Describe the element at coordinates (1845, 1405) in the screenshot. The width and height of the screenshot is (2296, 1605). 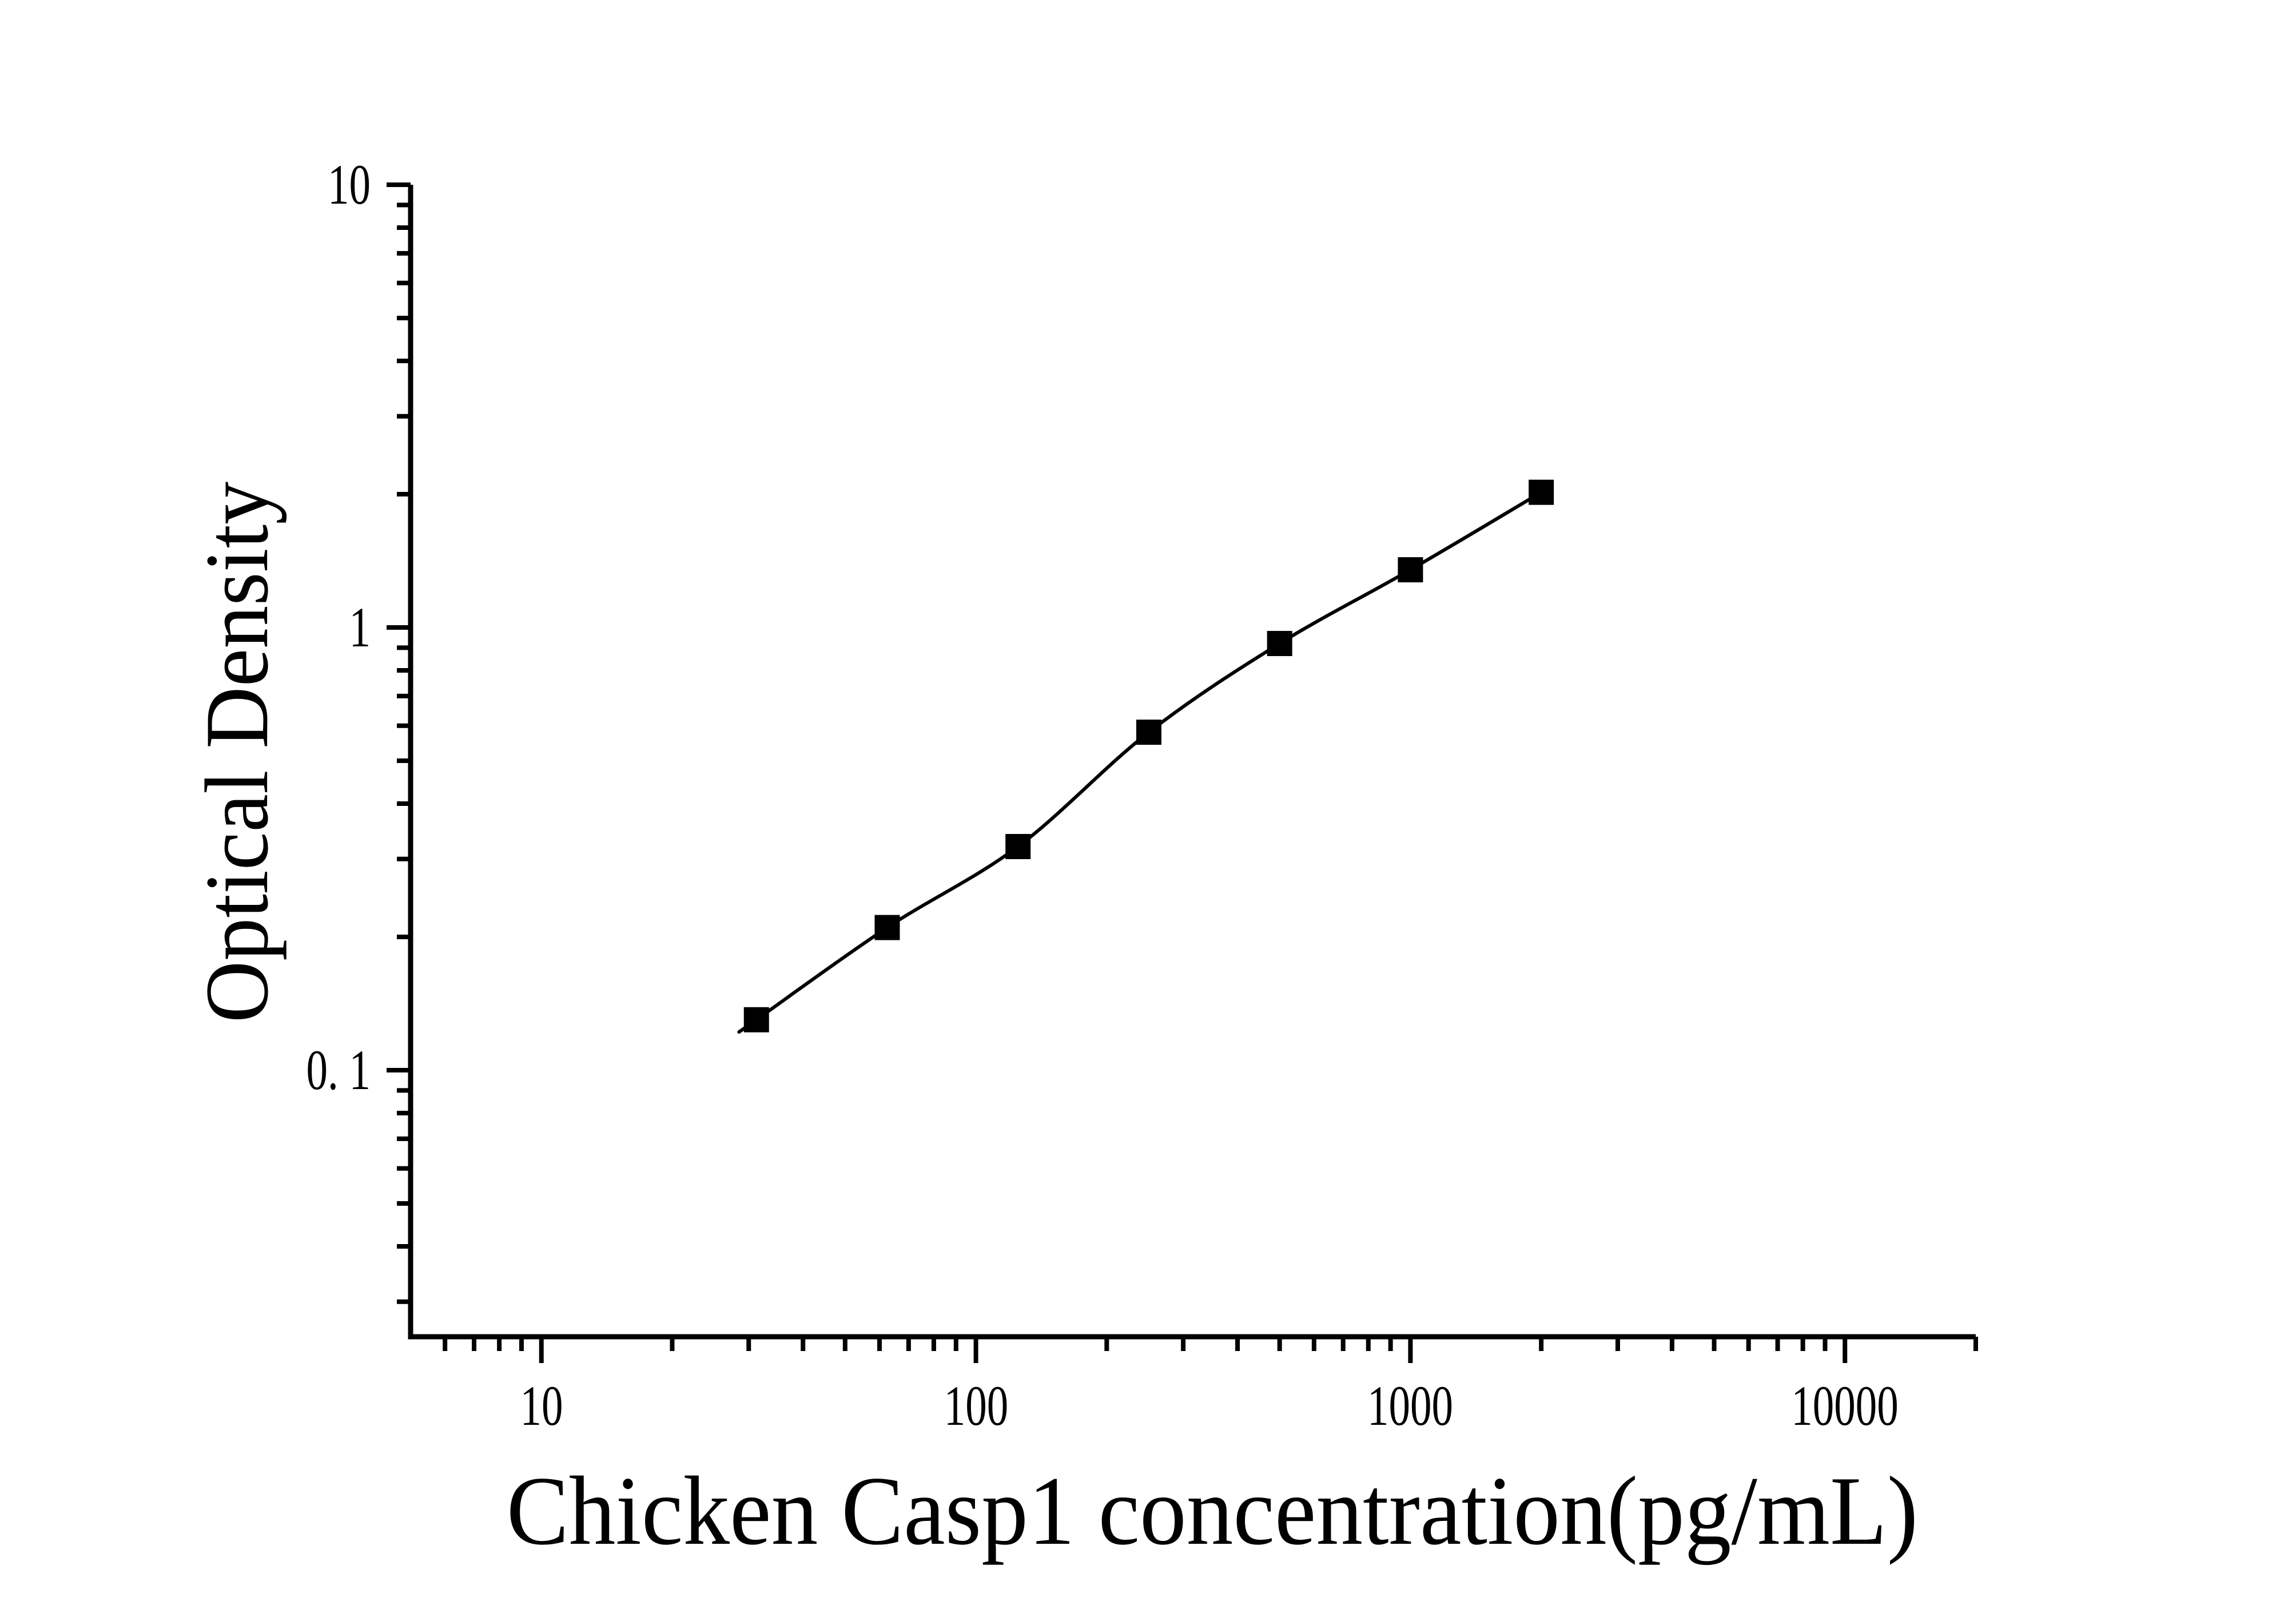
I see `x-tick-label-10000: 10000` at that location.